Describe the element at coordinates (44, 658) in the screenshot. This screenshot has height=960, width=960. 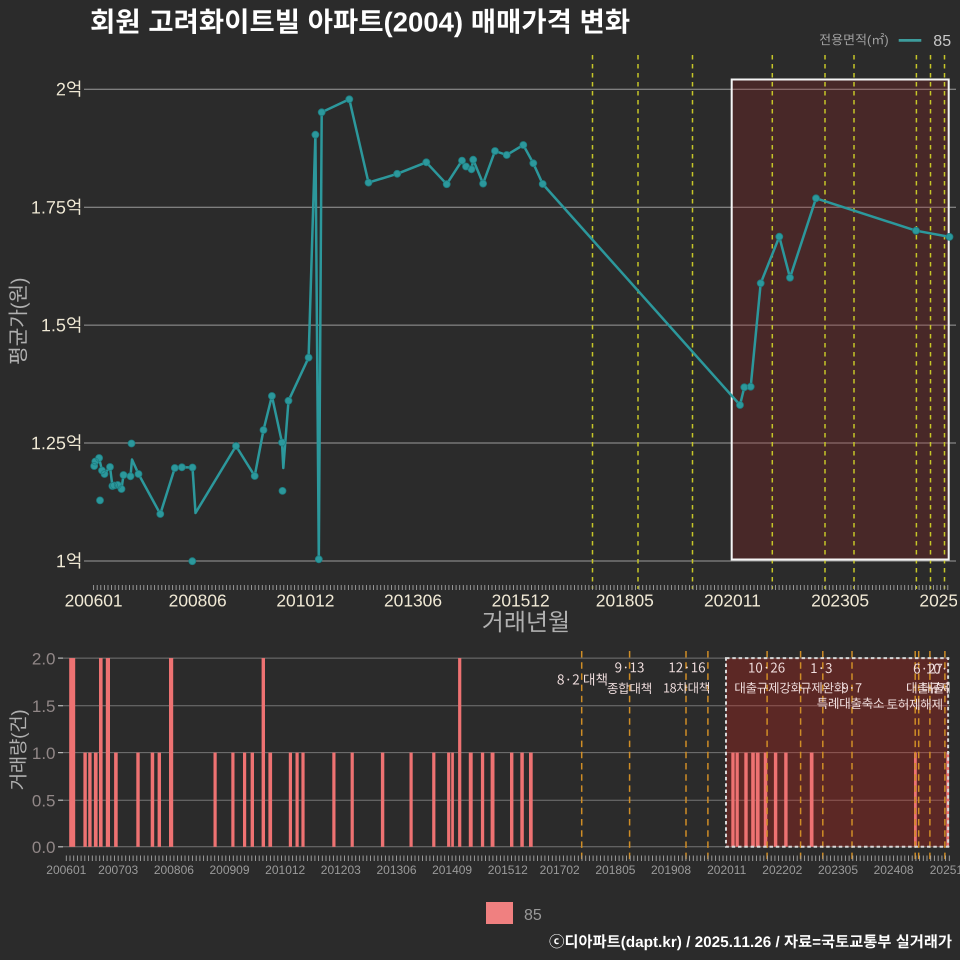
I see `svg-text: 2.0` at that location.